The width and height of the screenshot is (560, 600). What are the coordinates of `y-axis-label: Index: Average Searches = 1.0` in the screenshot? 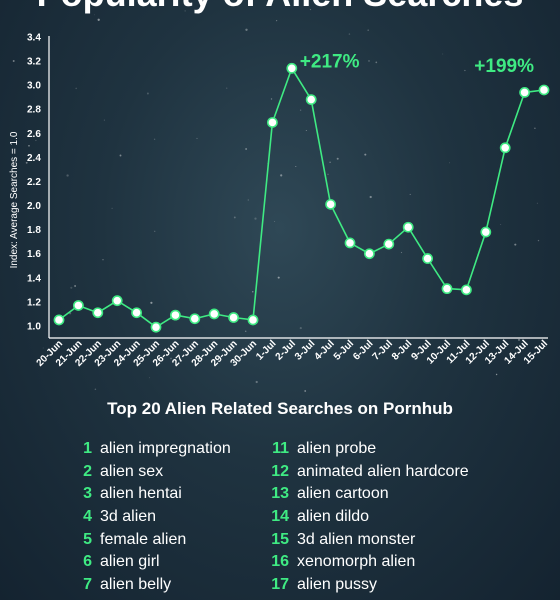 It's located at (14, 199).